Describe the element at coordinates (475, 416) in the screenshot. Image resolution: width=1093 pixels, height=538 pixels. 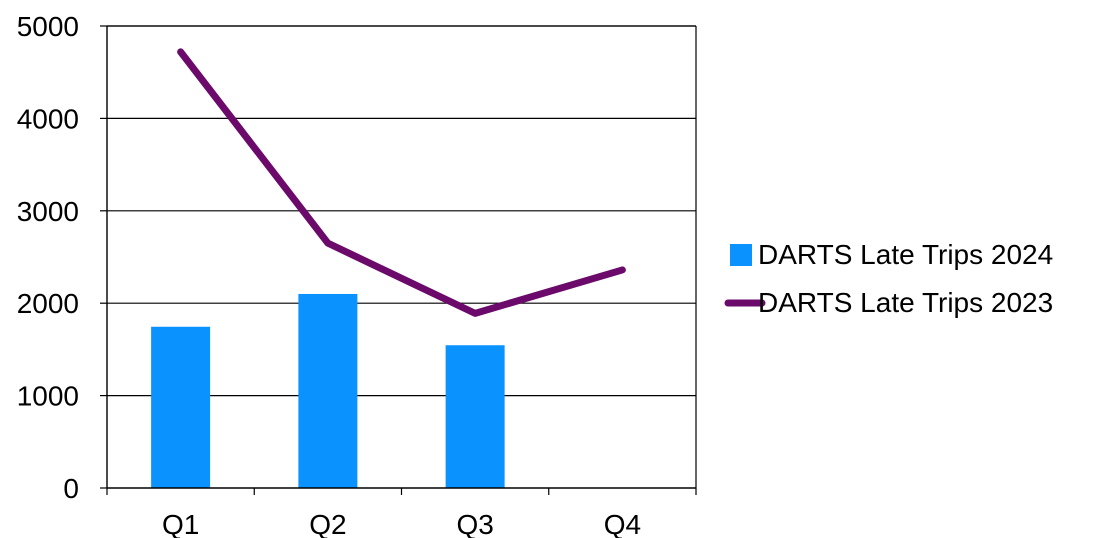
I see `bar-q3` at that location.